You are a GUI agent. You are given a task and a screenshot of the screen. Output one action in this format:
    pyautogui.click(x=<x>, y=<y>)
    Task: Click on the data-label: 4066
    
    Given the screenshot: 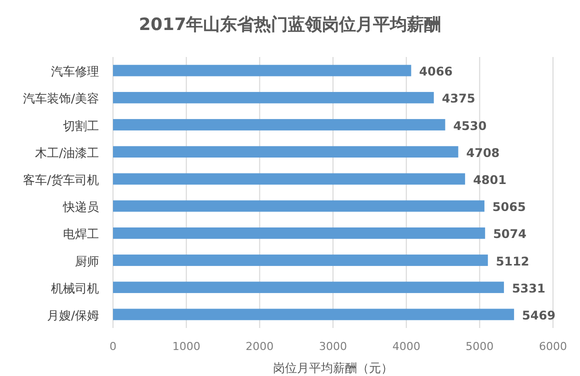 What is the action you would take?
    pyautogui.click(x=436, y=71)
    